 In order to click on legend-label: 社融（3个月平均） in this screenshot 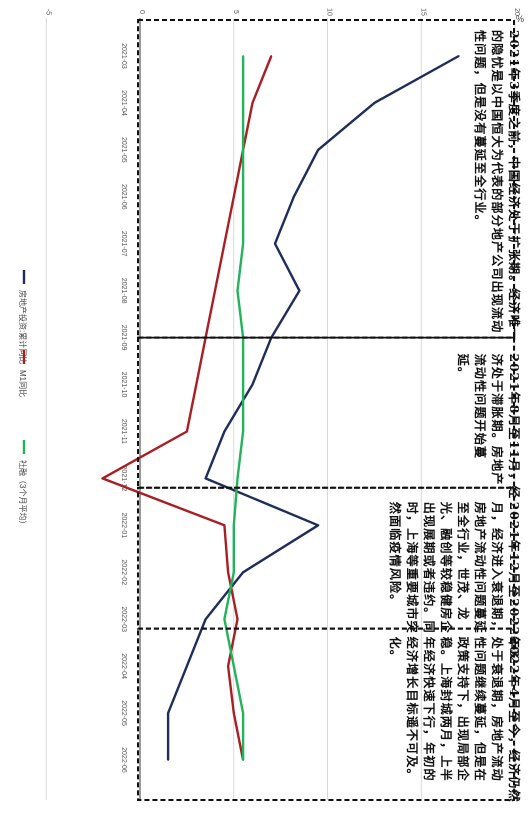, I will do `click(23, 494)`.